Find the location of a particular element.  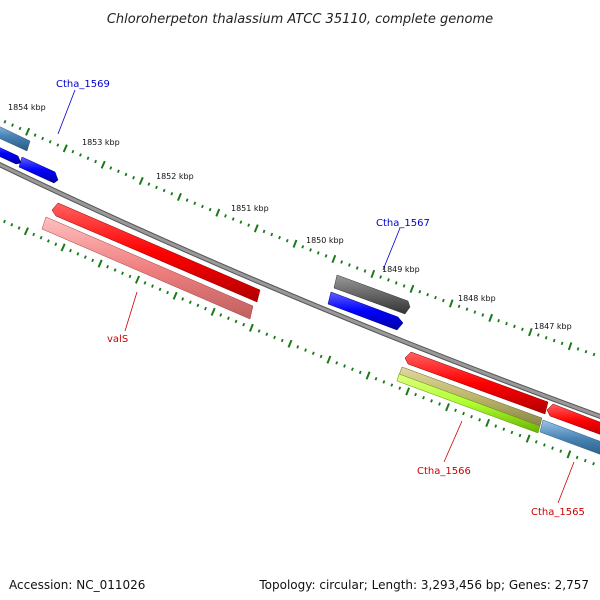

kbp-label-1852: 1852 kbp is located at coordinates (175, 176).